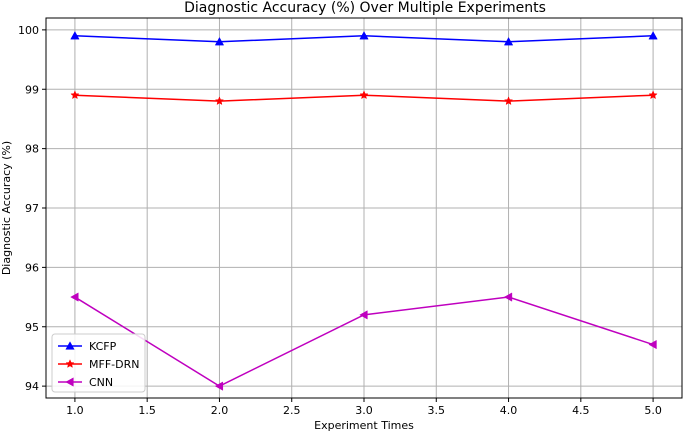 The width and height of the screenshot is (685, 433). What do you see at coordinates (653, 410) in the screenshot?
I see `x-tick-label: 5.0` at bounding box center [653, 410].